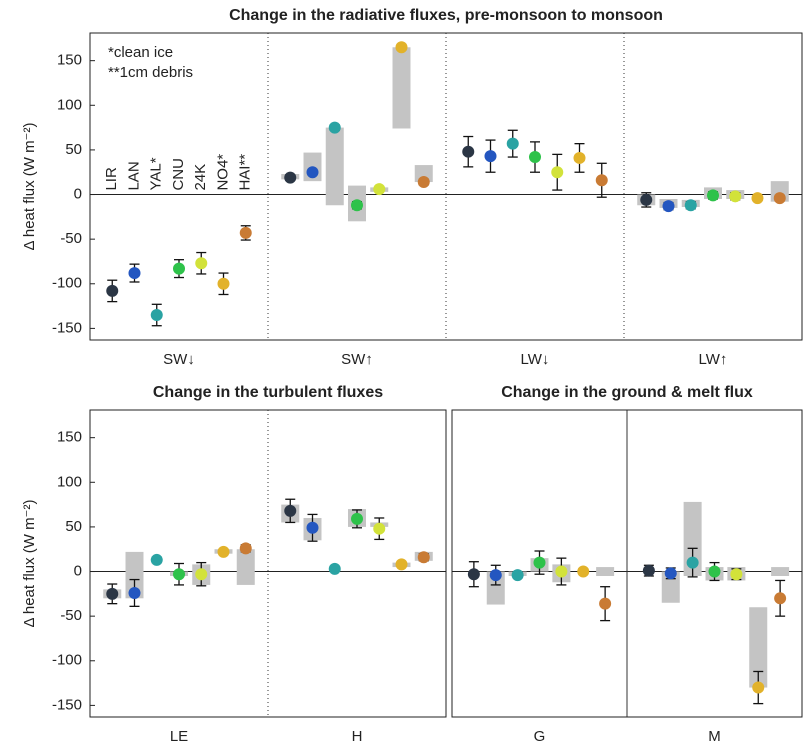 This screenshot has height=756, width=808. I want to click on annotation: **1cm debris, so click(150, 72).